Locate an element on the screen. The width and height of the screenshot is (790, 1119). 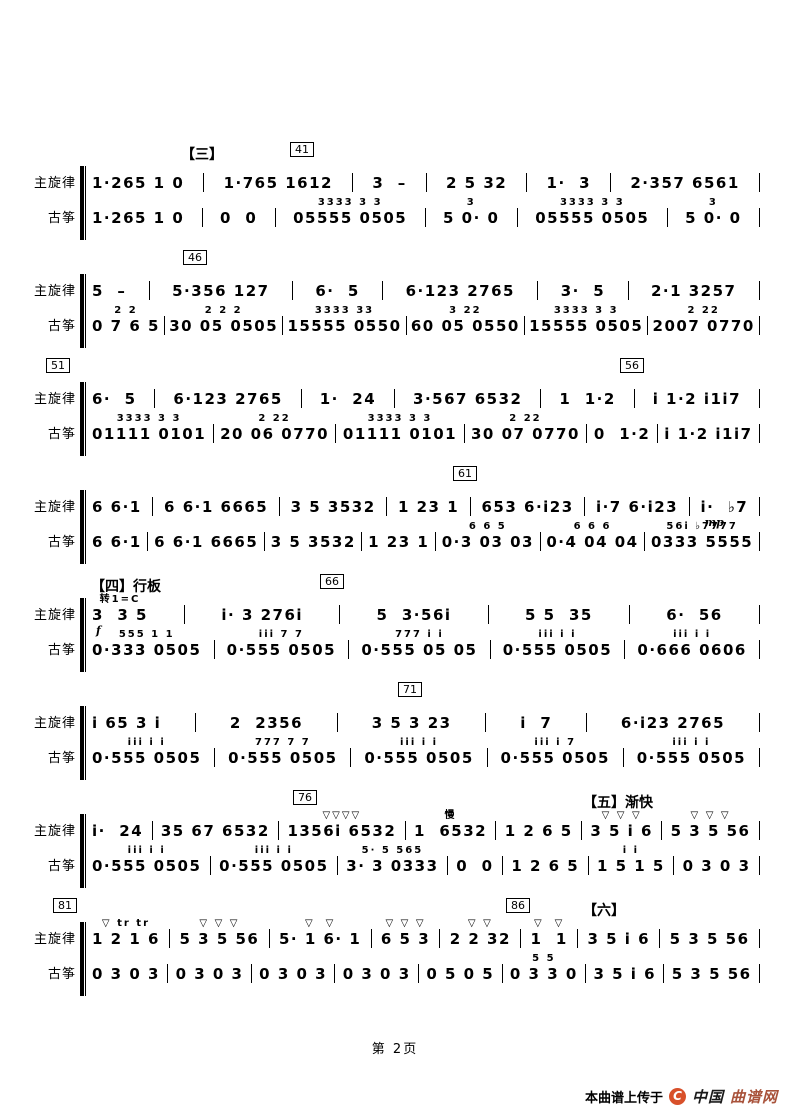
measure: 3333 3 3 05555 0505 is located at coordinates (350, 212).